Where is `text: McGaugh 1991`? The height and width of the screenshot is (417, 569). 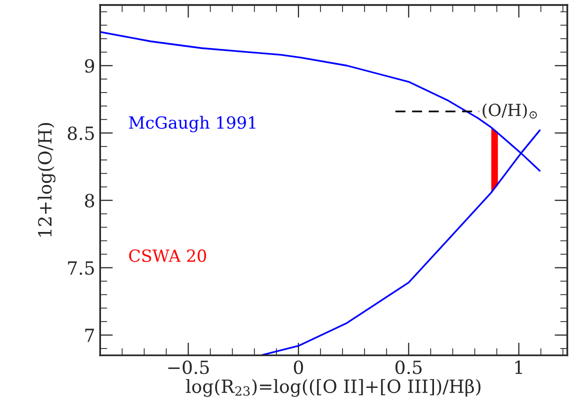
text: McGaugh 1991 is located at coordinates (192, 124).